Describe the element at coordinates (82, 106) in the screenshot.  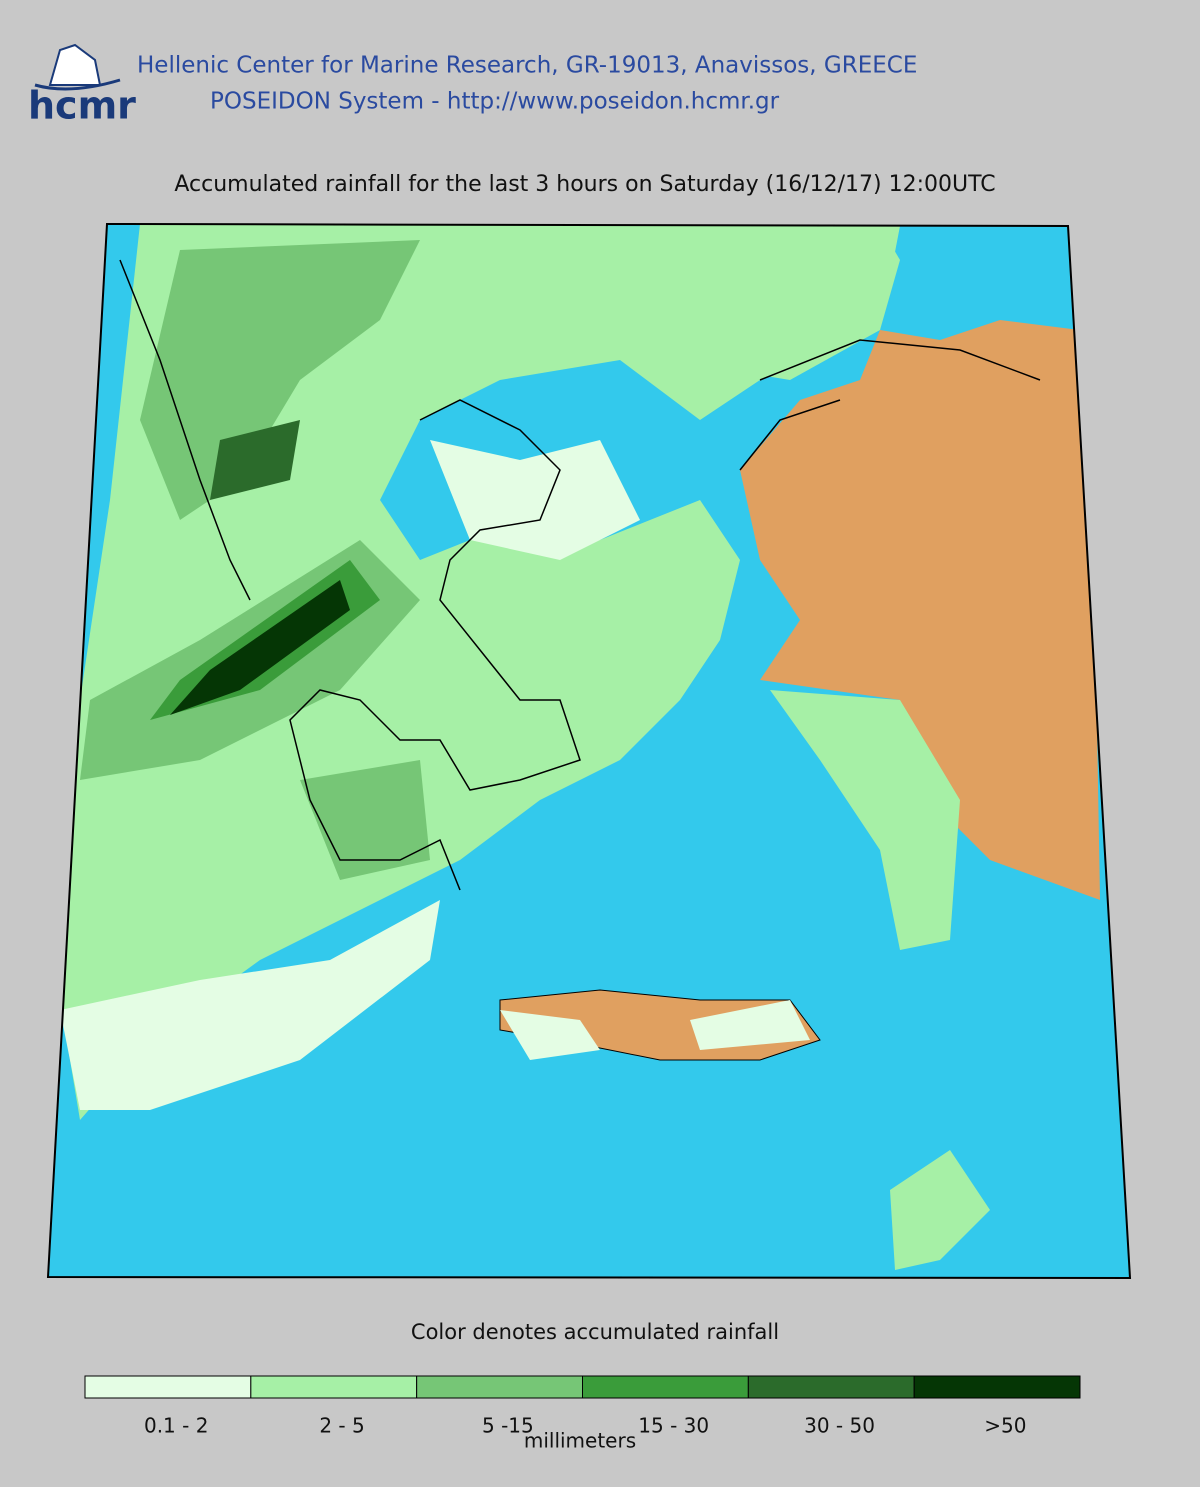
I see `logo-text: hcmr` at that location.